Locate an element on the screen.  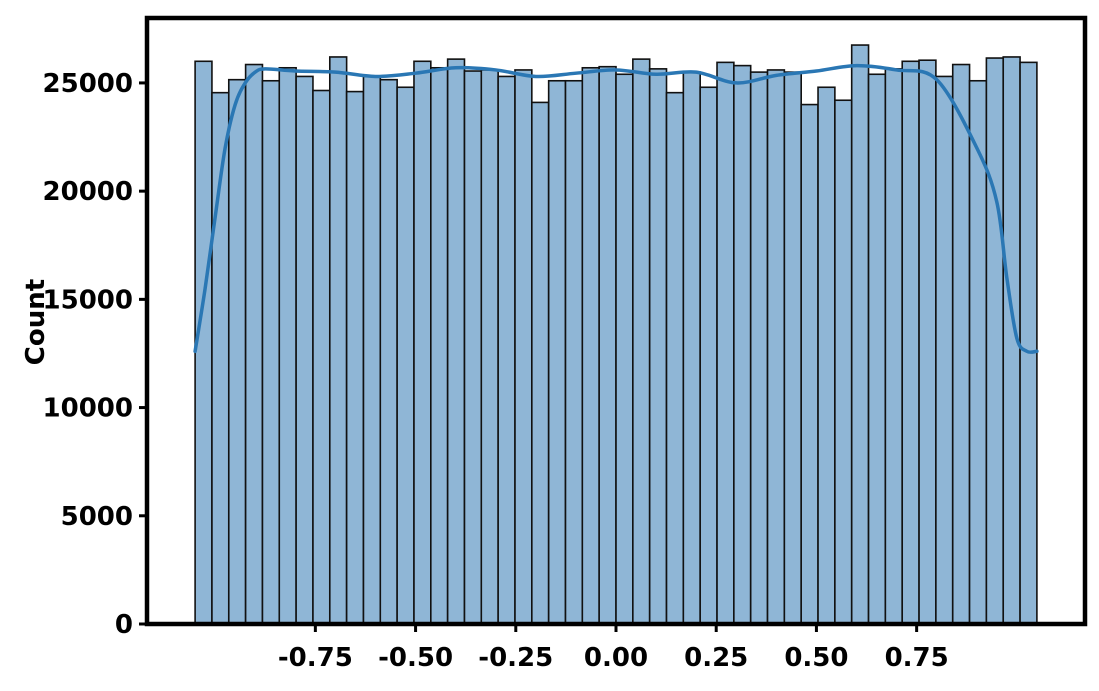
x-tick-label: 0.25 is located at coordinates (716, 658).